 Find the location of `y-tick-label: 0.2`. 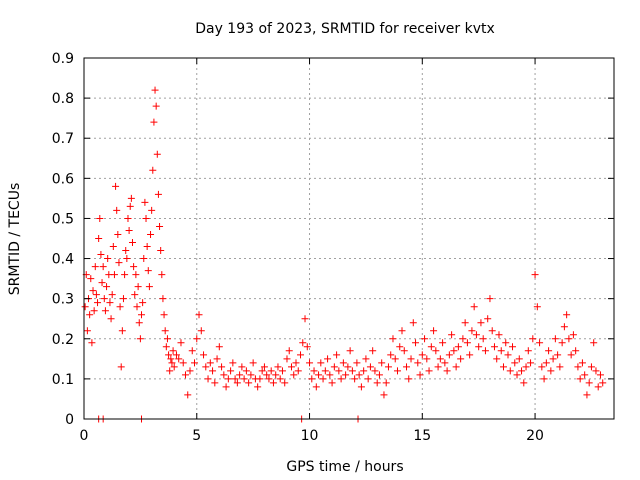

y-tick-label: 0.2 is located at coordinates (63, 340).